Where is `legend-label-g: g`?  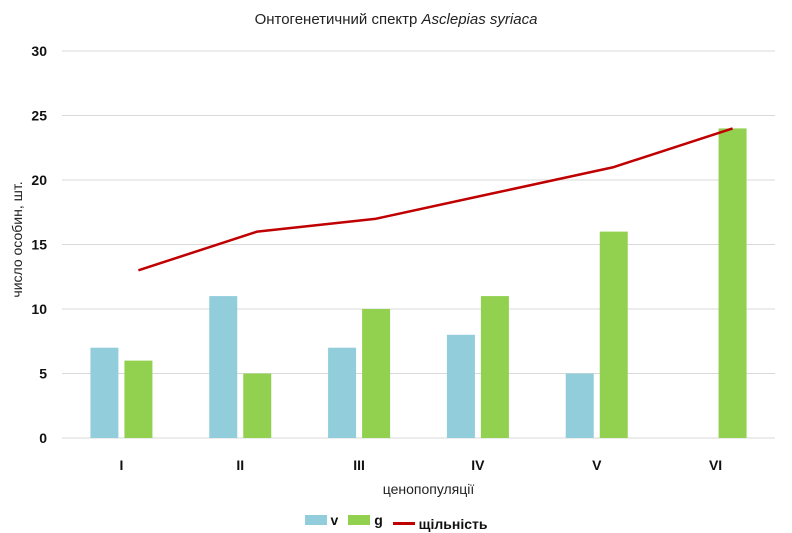
legend-label-g: g is located at coordinates (378, 520).